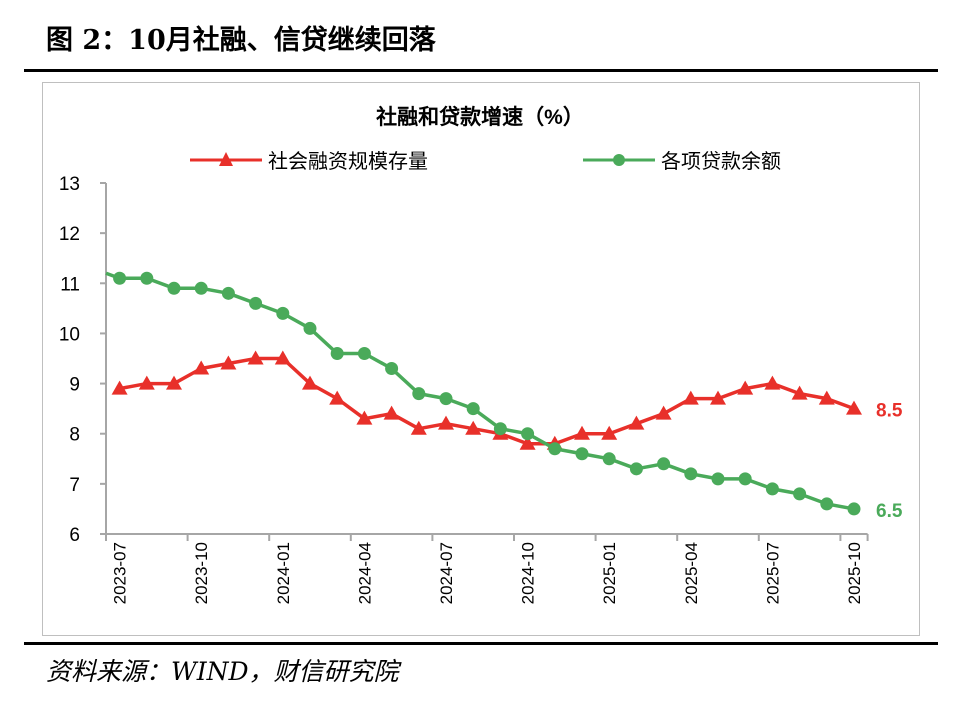  I want to click on end-value-label: 8.5, so click(889, 411).